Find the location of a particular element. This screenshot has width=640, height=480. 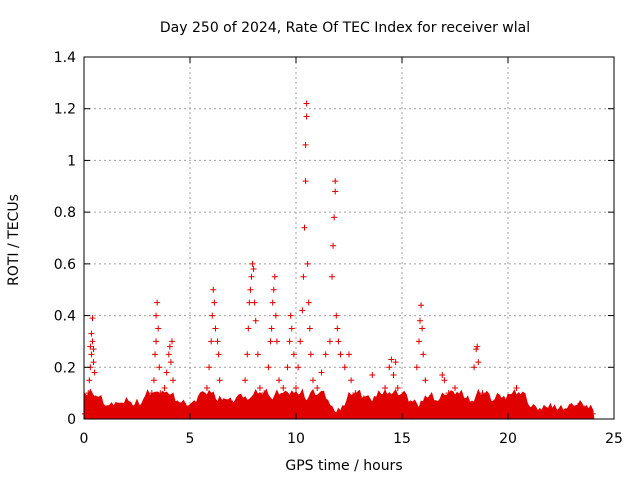

y-tick-label: 0.4 is located at coordinates (65, 317).